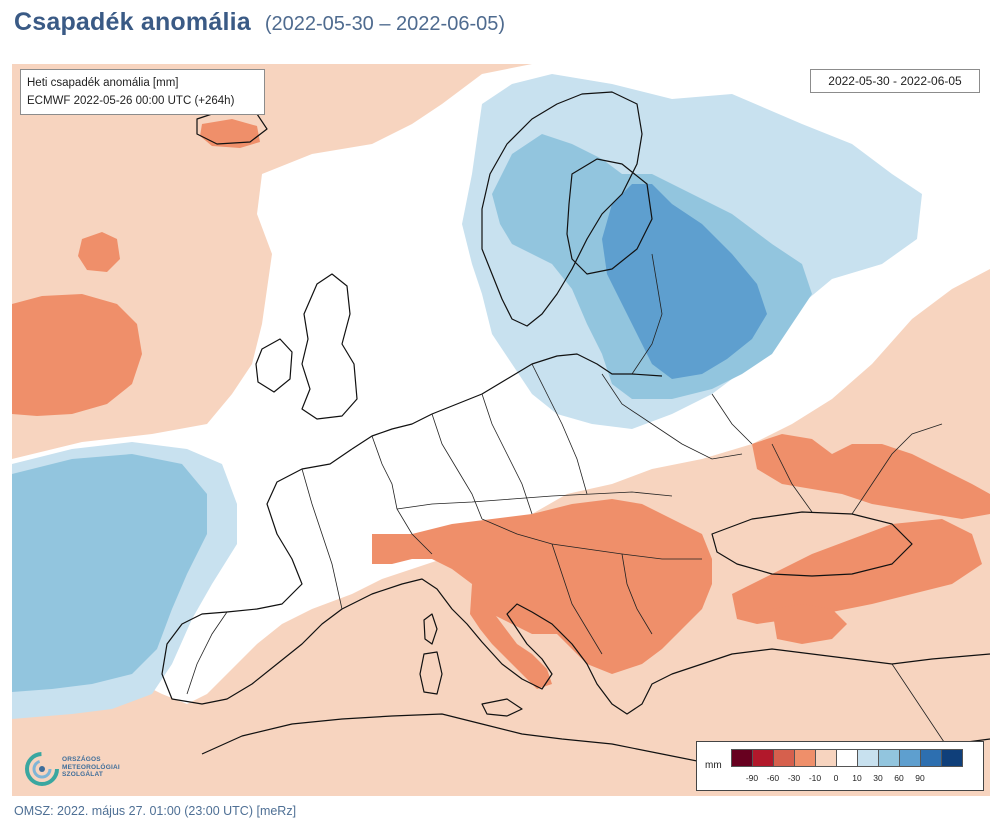 The image size is (1000, 832). I want to click on legend-swatches, so click(847, 758).